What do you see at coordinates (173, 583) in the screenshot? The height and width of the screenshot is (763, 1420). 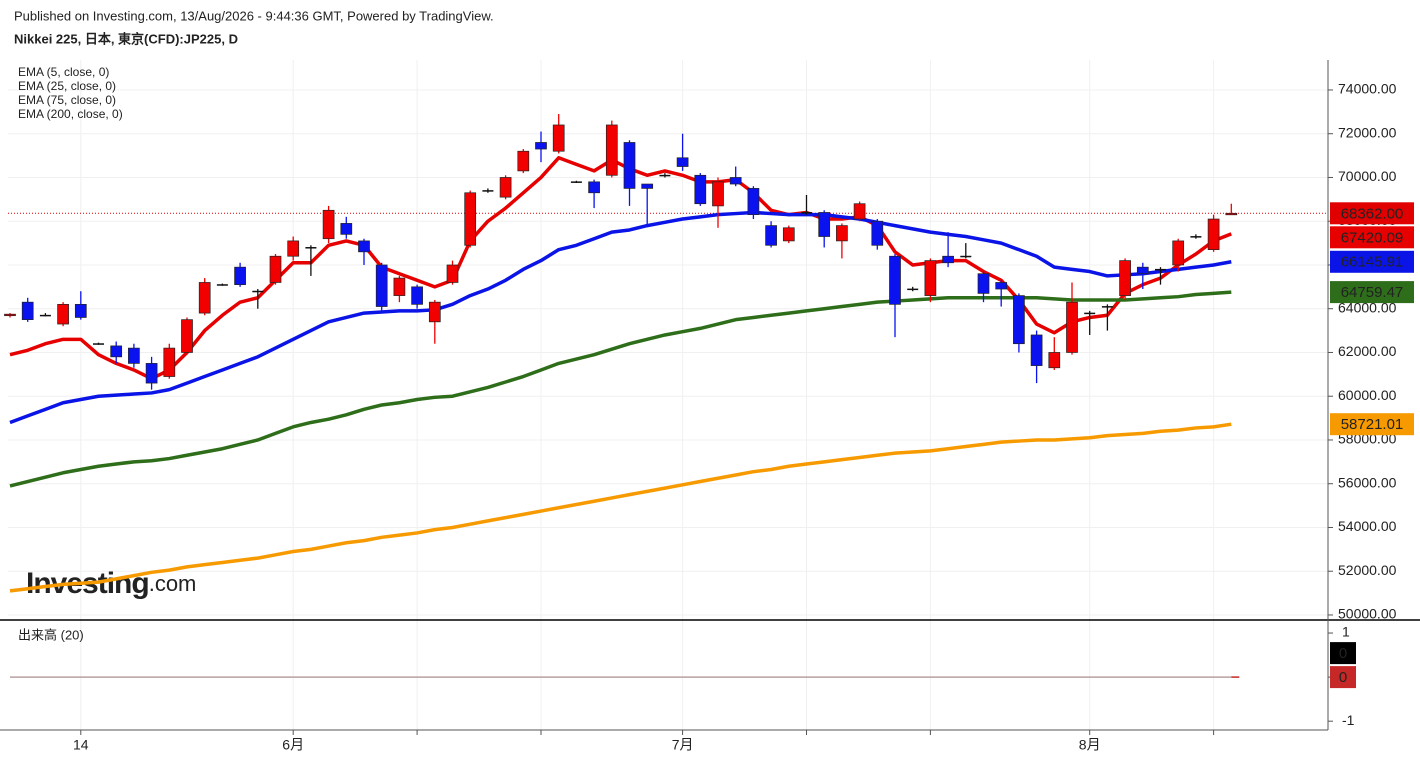 I see `watermark-suffix: .com` at bounding box center [173, 583].